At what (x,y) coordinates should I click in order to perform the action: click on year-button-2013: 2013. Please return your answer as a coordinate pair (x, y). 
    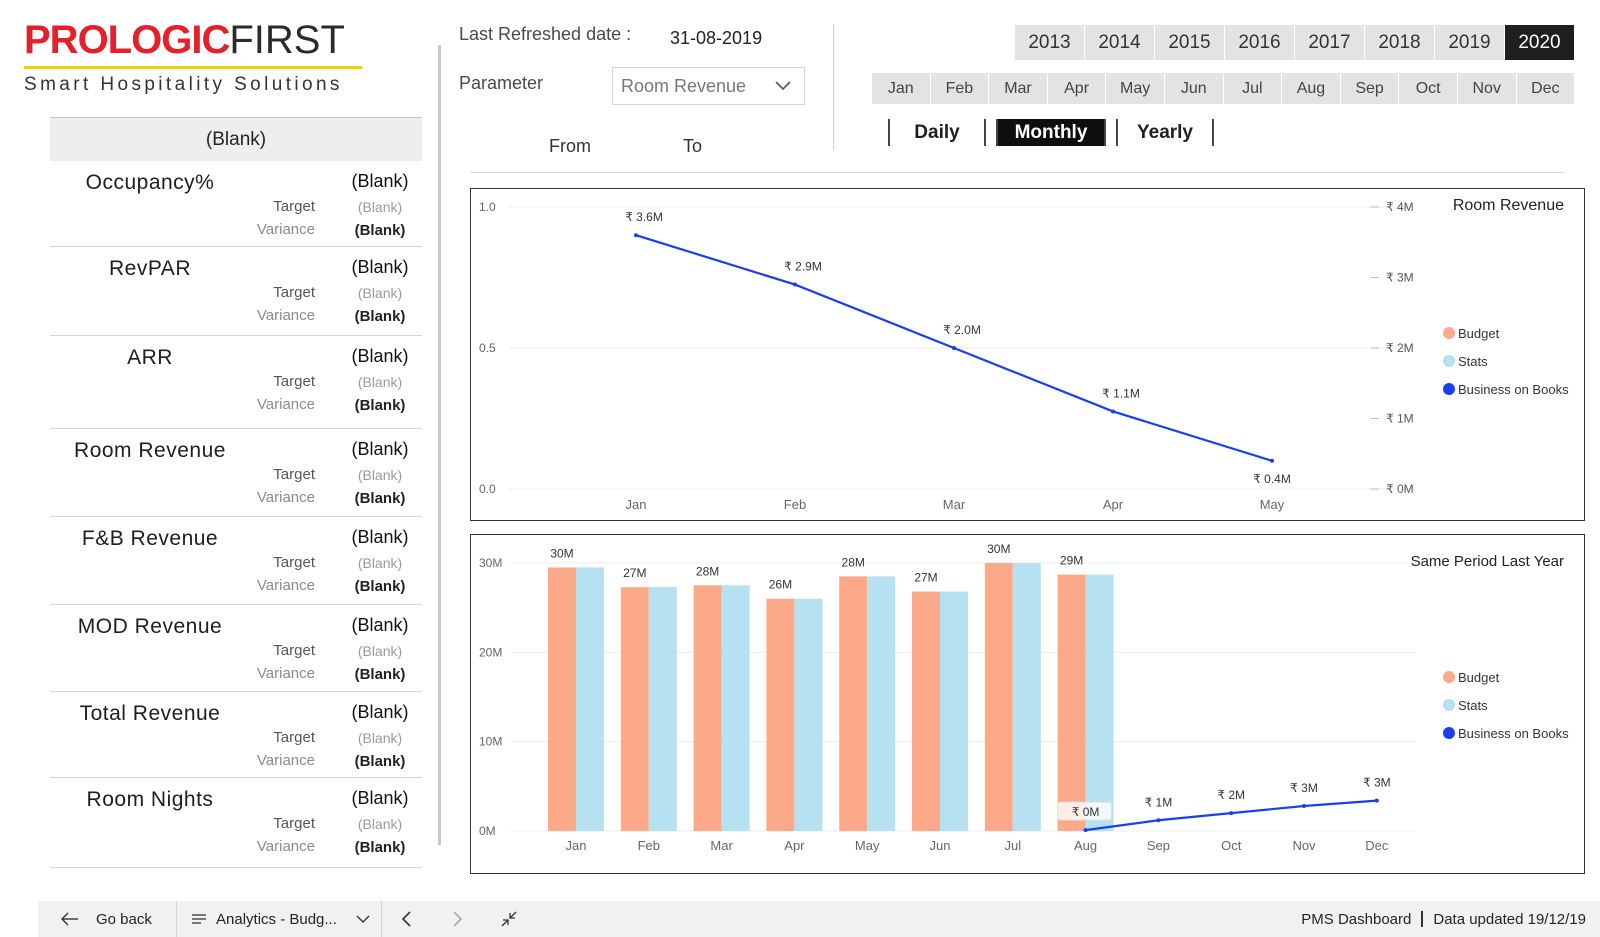
    Looking at the image, I should click on (1049, 42).